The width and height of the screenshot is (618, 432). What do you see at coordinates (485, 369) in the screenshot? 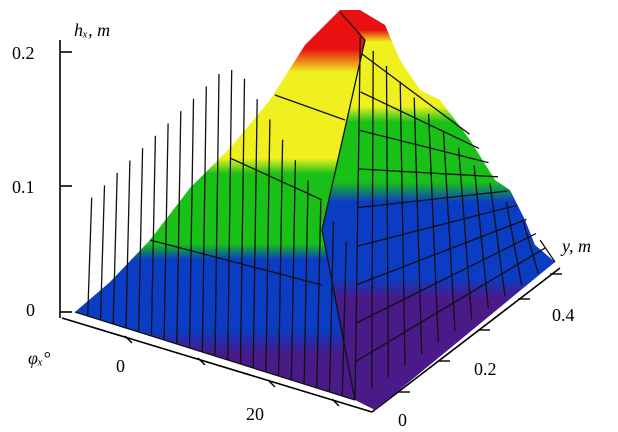
I see `y-tick-label-0.2: 0.2` at bounding box center [485, 369].